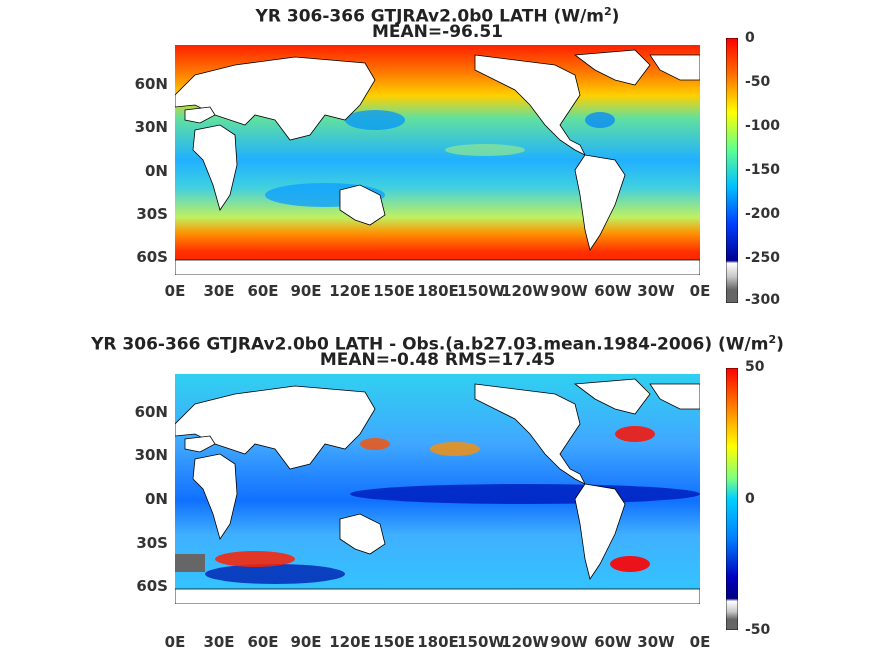  I want to click on panel2-lat-30s: 30S, so click(152, 543).